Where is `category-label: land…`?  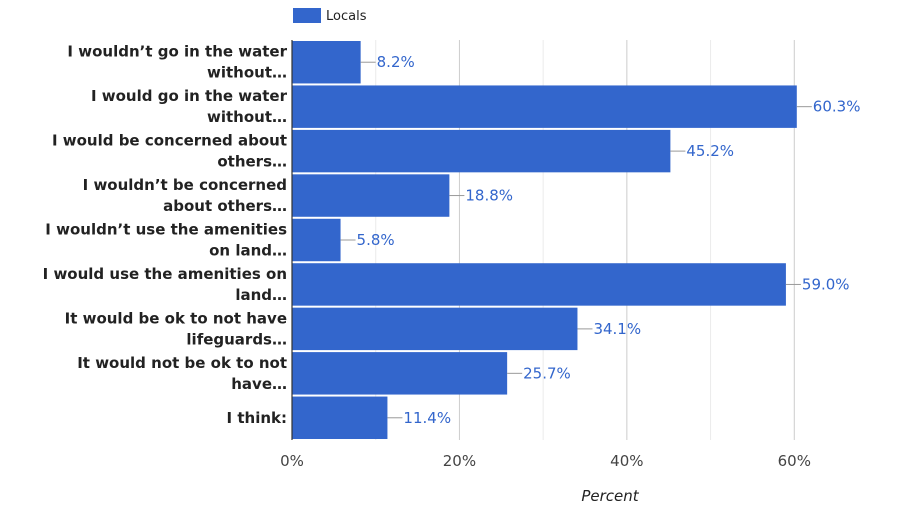 category-label: land… is located at coordinates (261, 295).